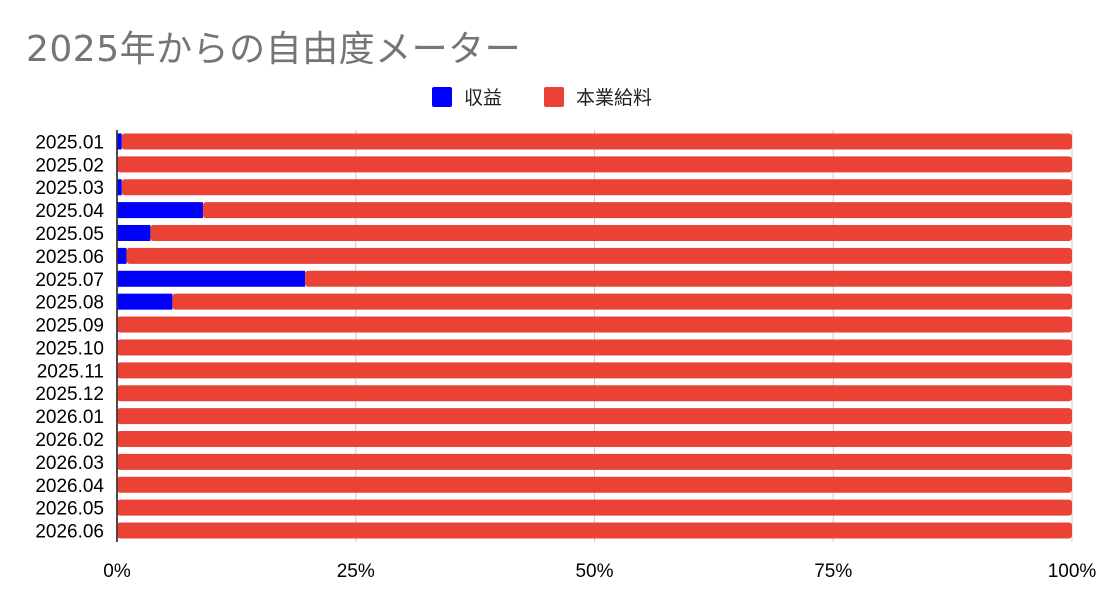 This screenshot has width=1100, height=607. I want to click on x-tick-label: 100%, so click(1072, 571).